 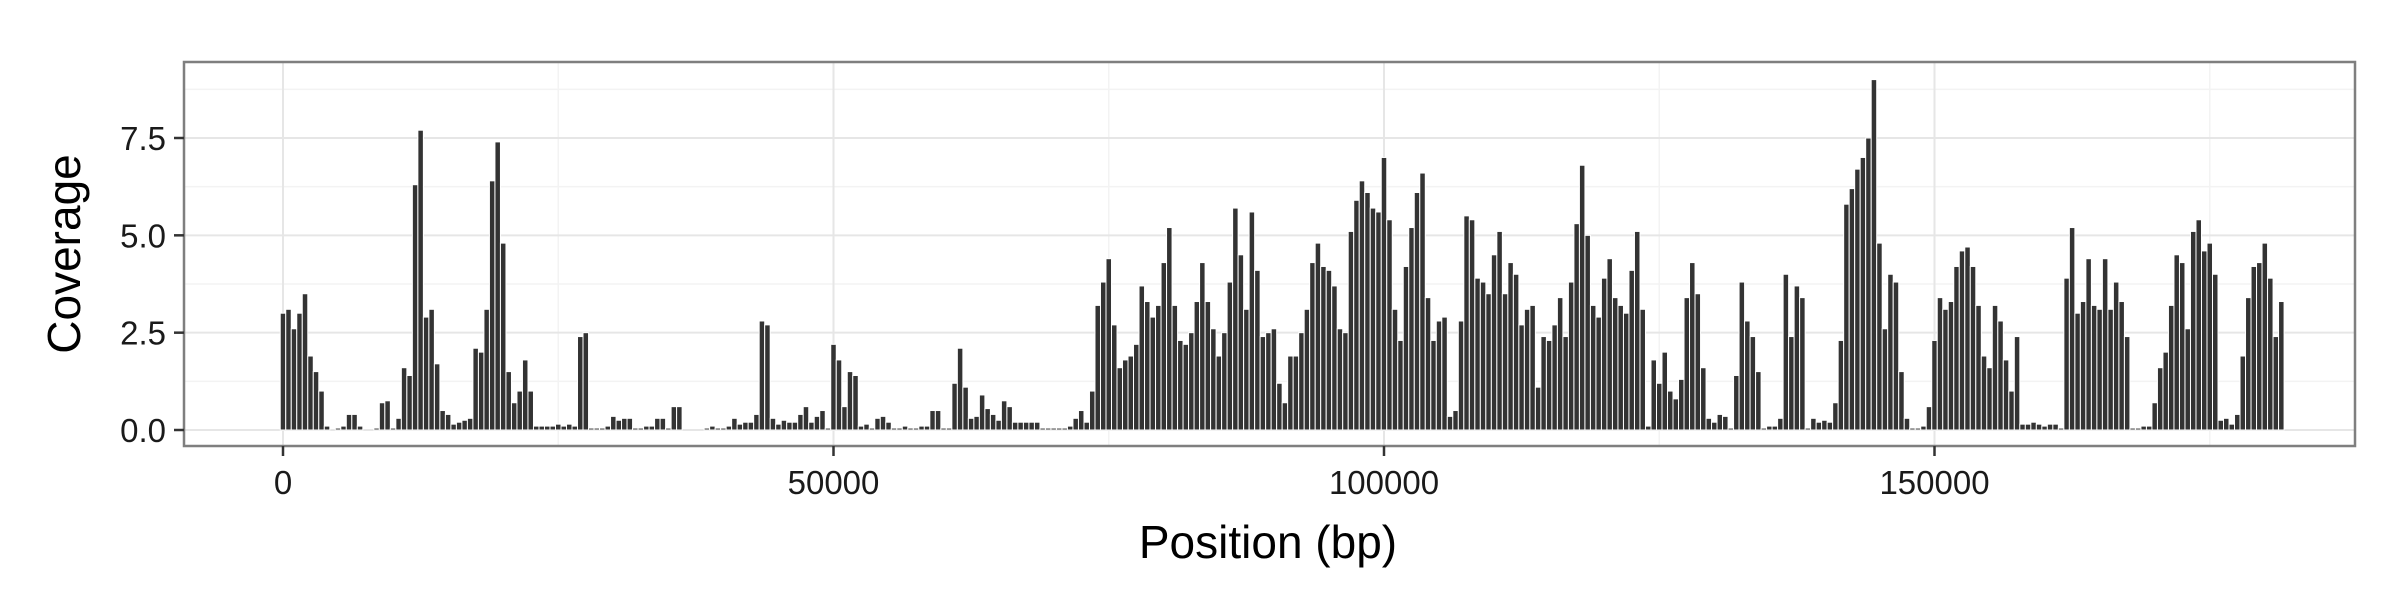 What do you see at coordinates (1268, 542) in the screenshot?
I see `x-axis-title: Position (bp)` at bounding box center [1268, 542].